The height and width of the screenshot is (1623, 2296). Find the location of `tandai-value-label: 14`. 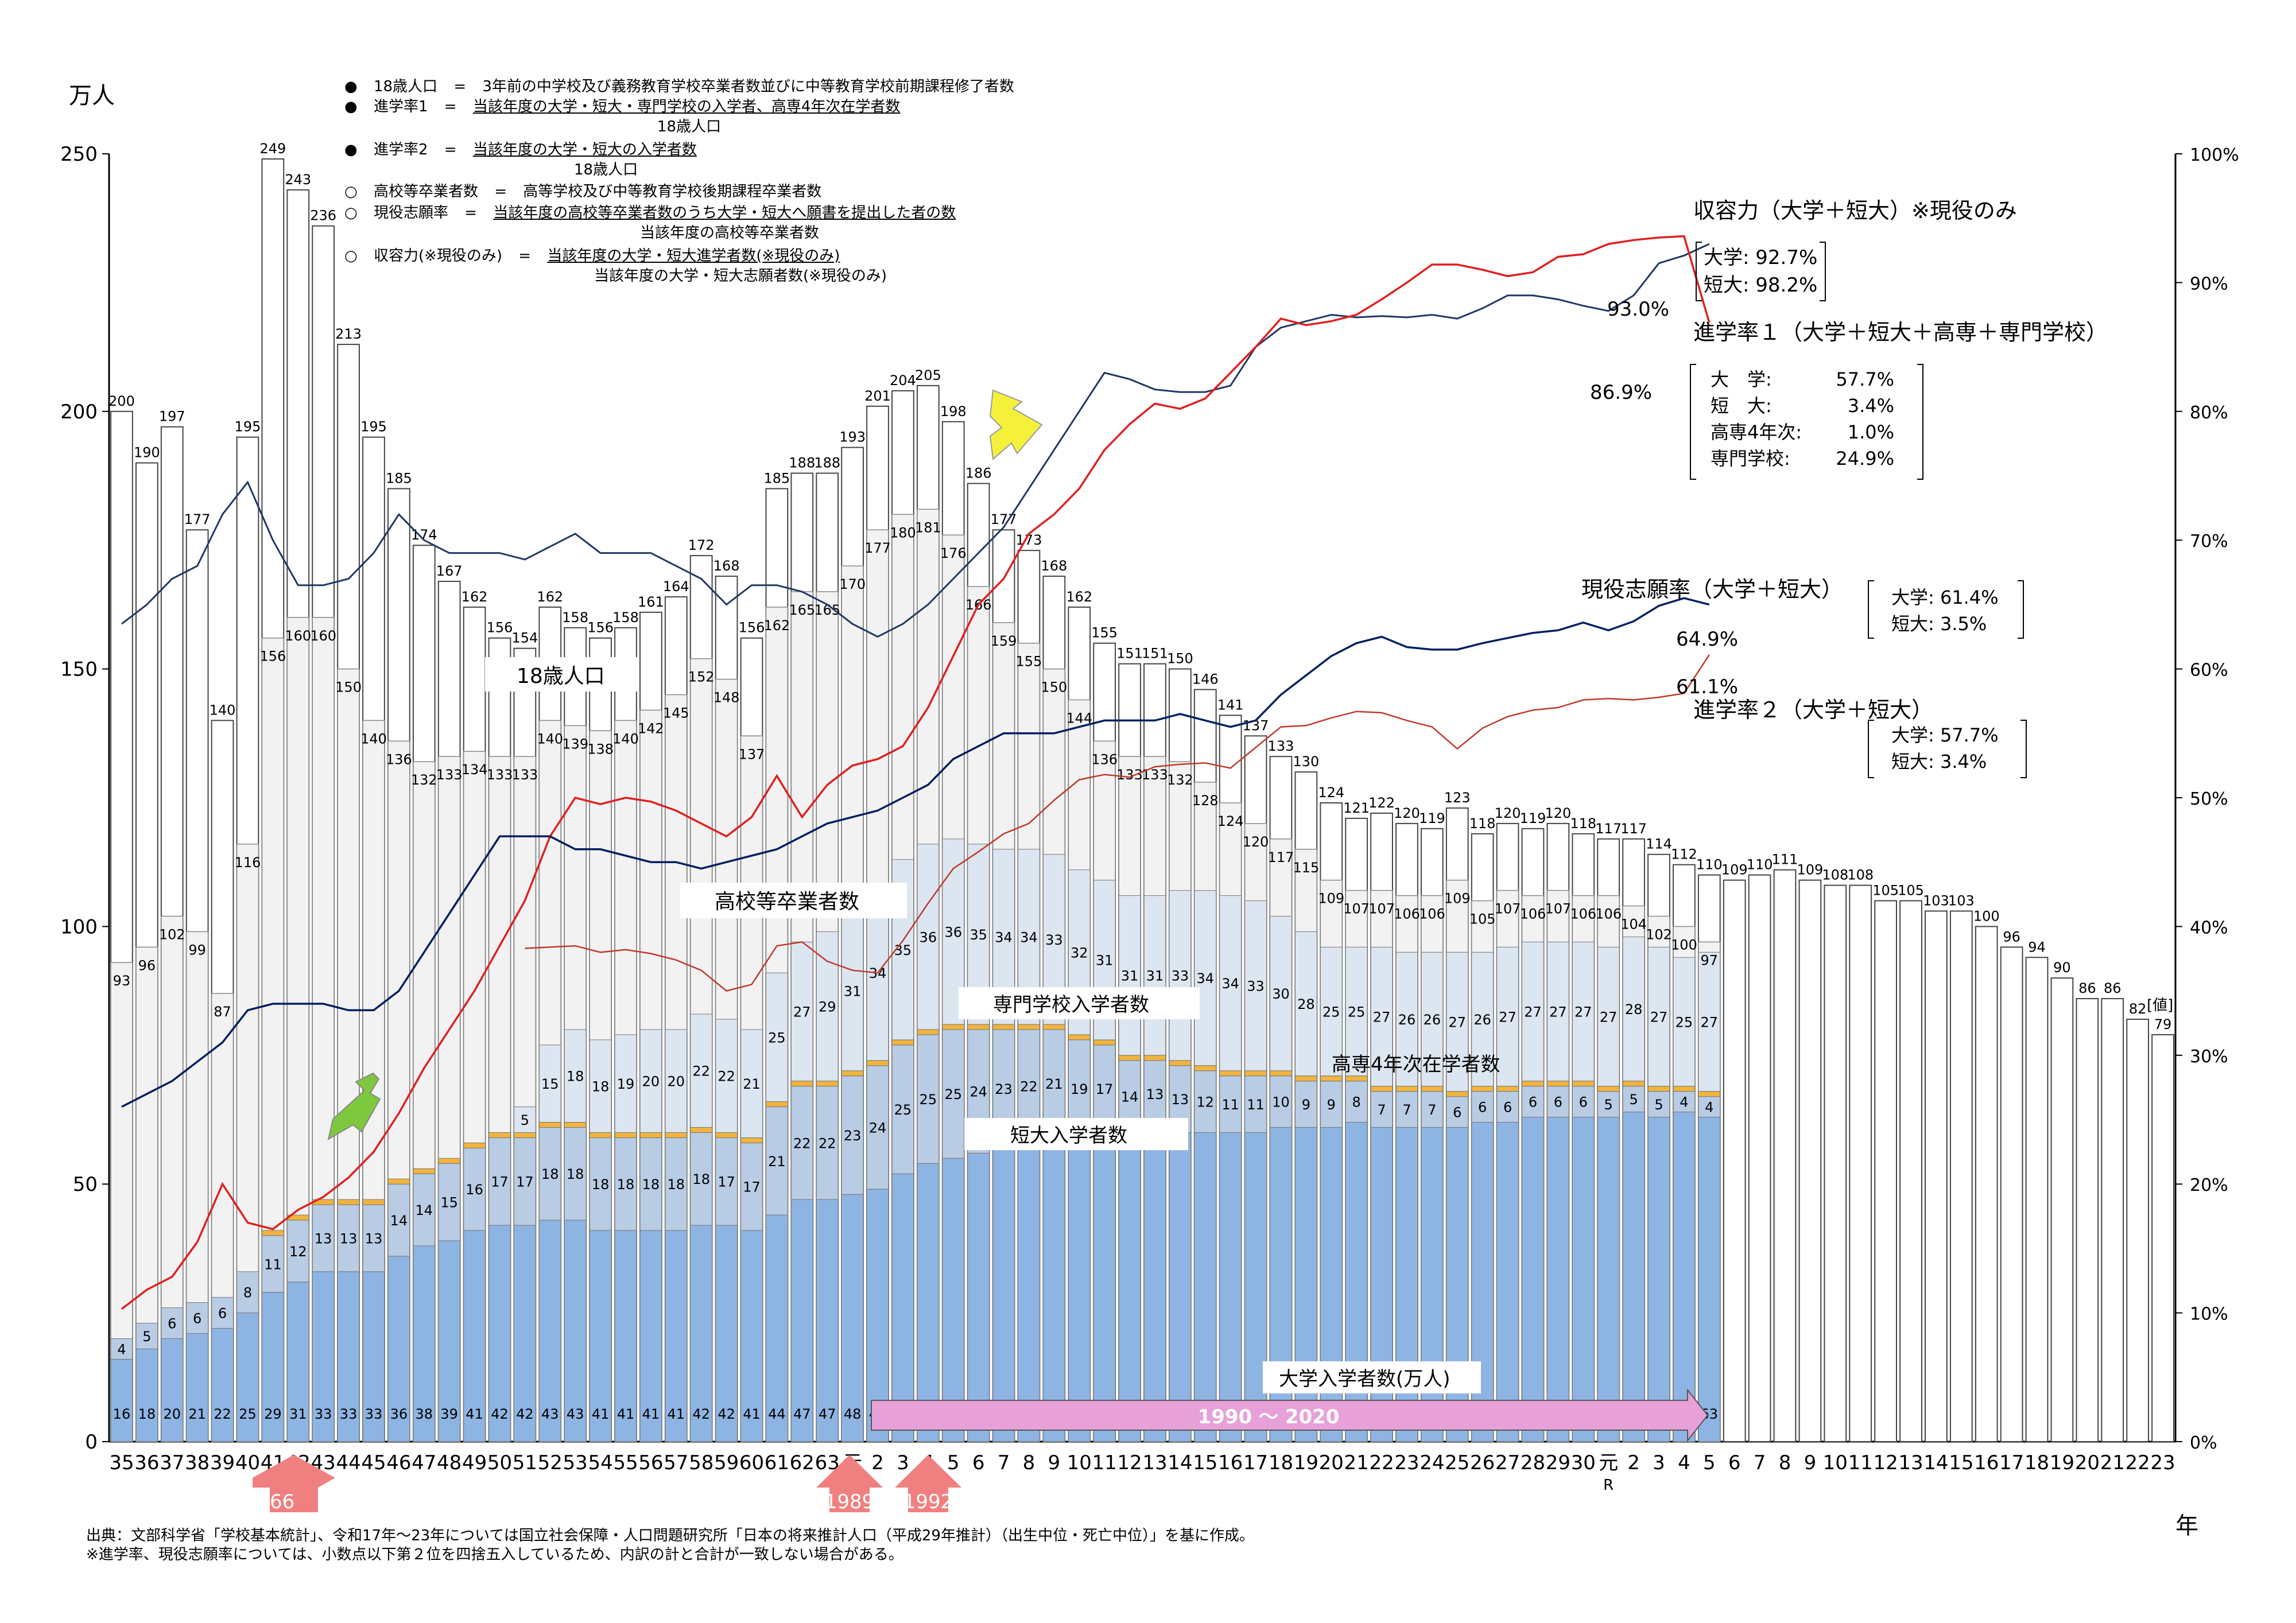

tandai-value-label: 14 is located at coordinates (424, 1210).